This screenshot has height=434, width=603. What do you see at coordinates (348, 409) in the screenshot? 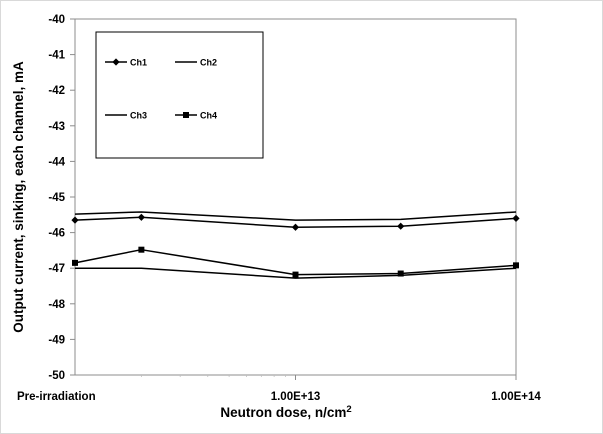
I see `x-axis-label-superscript: 2` at bounding box center [348, 409].